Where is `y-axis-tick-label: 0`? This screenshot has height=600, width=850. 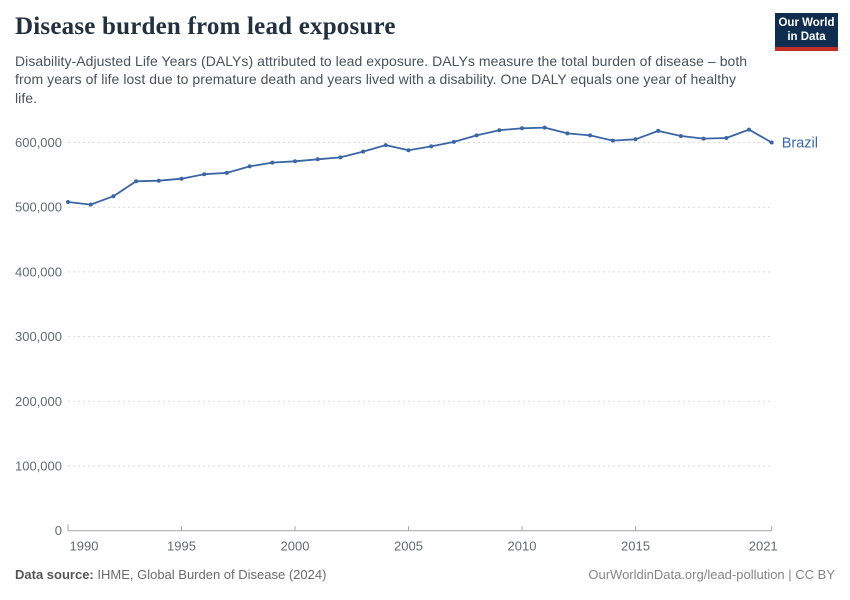 y-axis-tick-label: 0 is located at coordinates (58, 530).